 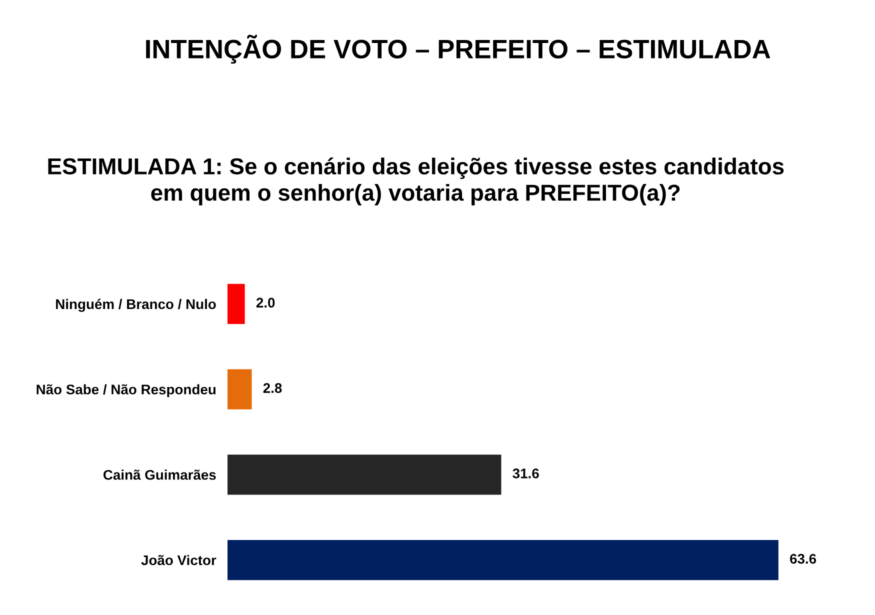 I want to click on y-tick-label: Cainã Guimarães, so click(x=159, y=475).